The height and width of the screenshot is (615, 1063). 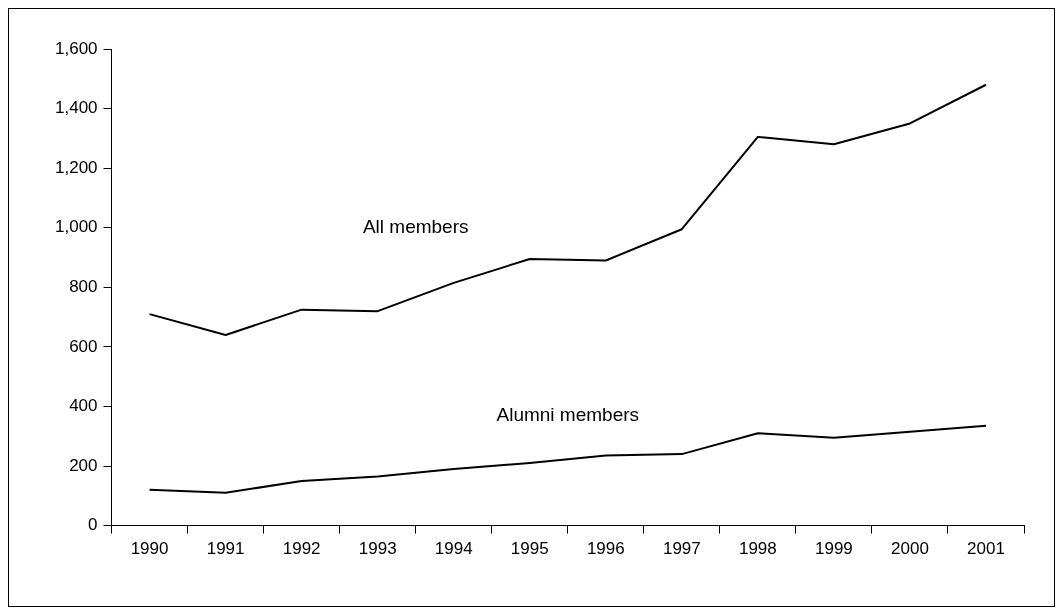 What do you see at coordinates (76, 108) in the screenshot?
I see `y-tick-label: 1,400` at bounding box center [76, 108].